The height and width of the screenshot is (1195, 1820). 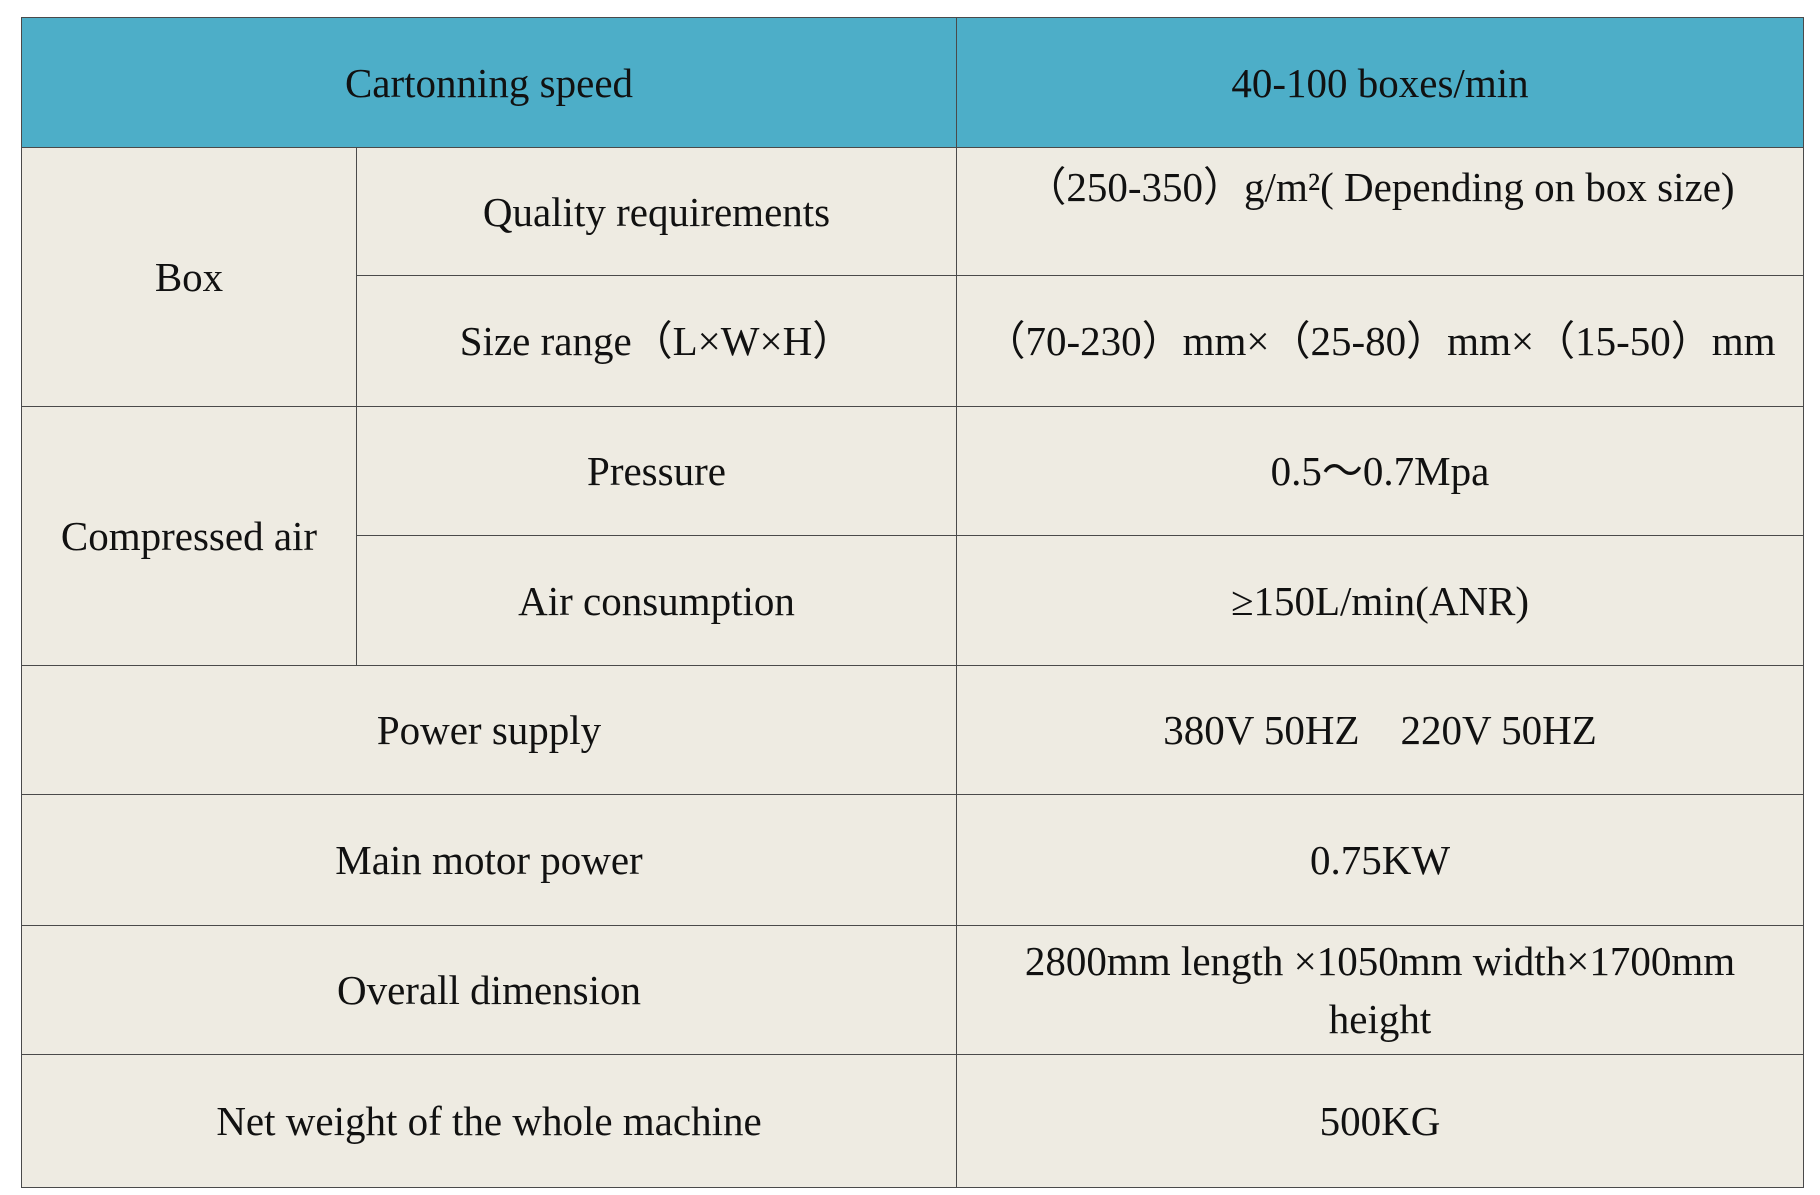 What do you see at coordinates (1380, 860) in the screenshot?
I see `main-motor-power-value: 0.75KW` at bounding box center [1380, 860].